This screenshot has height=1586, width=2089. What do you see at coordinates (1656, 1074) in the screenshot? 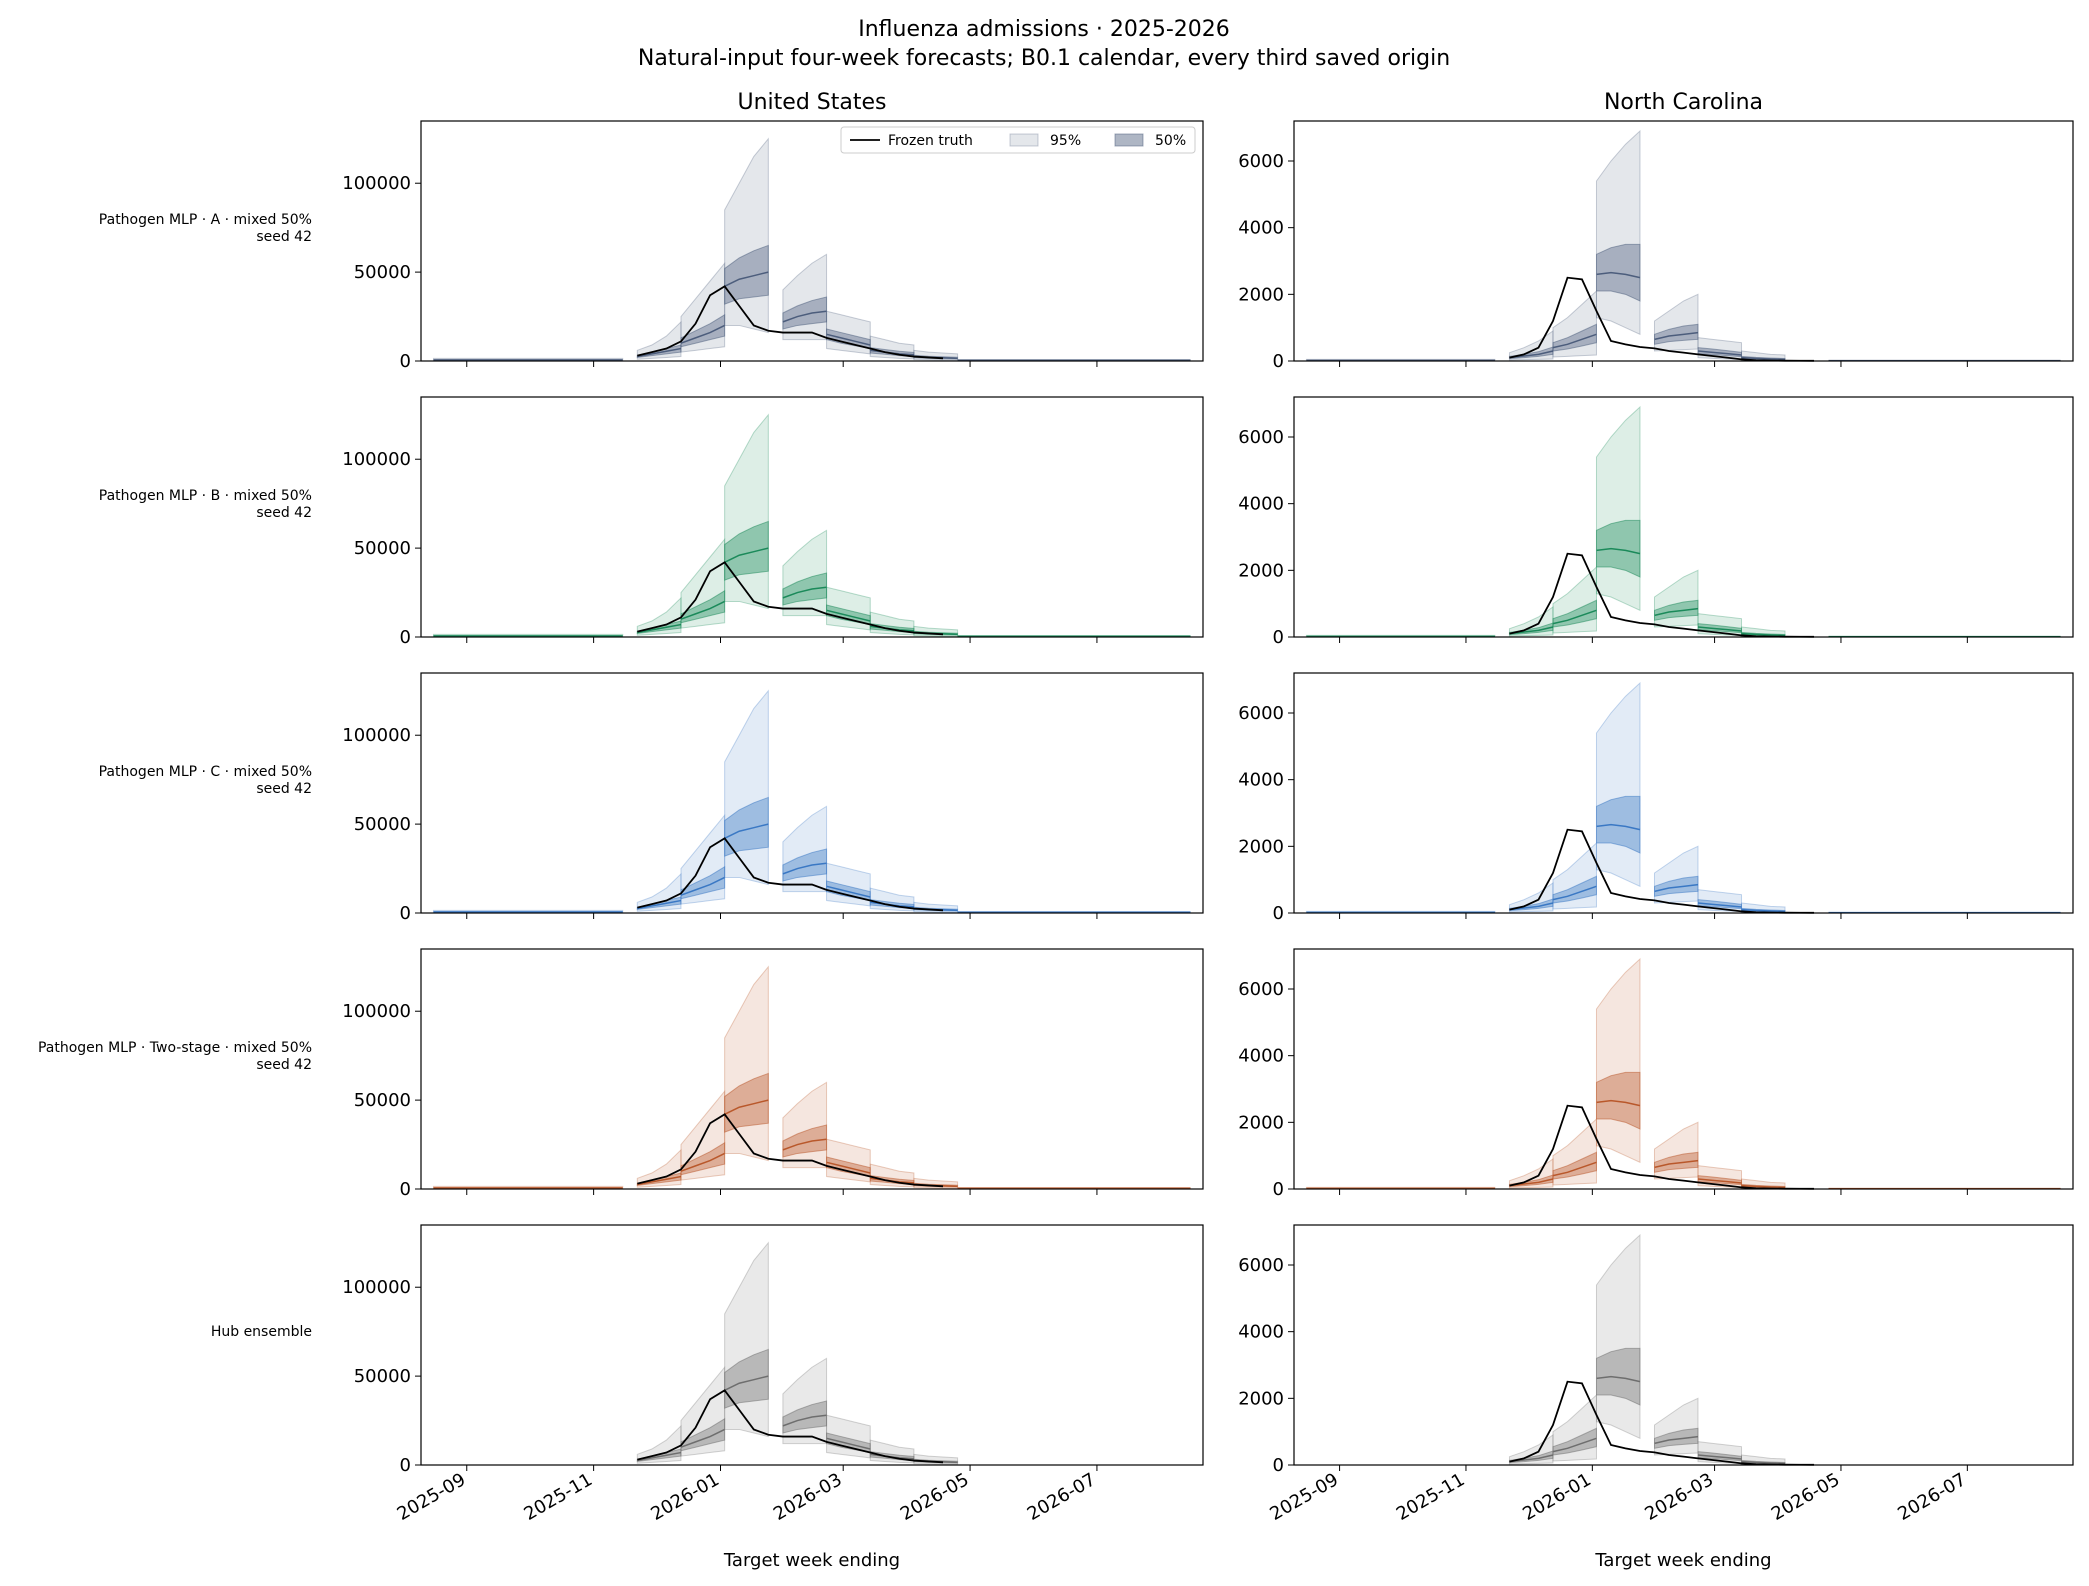
I see `panel-3-1: 0 2000 4000 6000` at bounding box center [1656, 1074].